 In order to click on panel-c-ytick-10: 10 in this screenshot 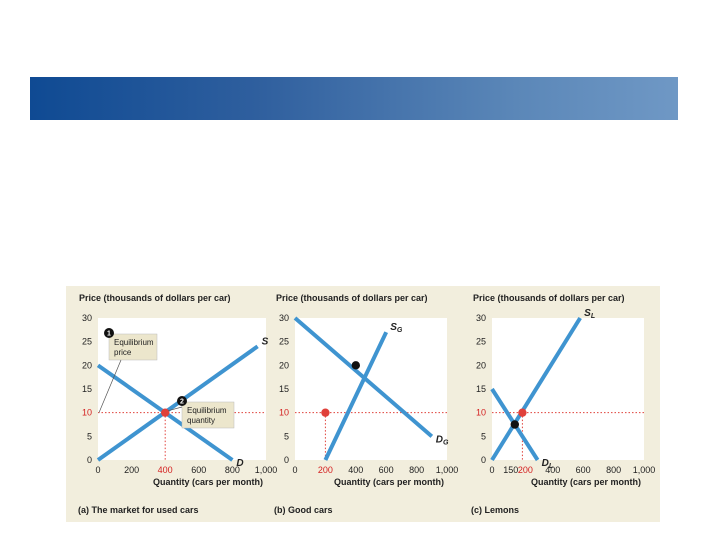, I will do `click(481, 413)`.